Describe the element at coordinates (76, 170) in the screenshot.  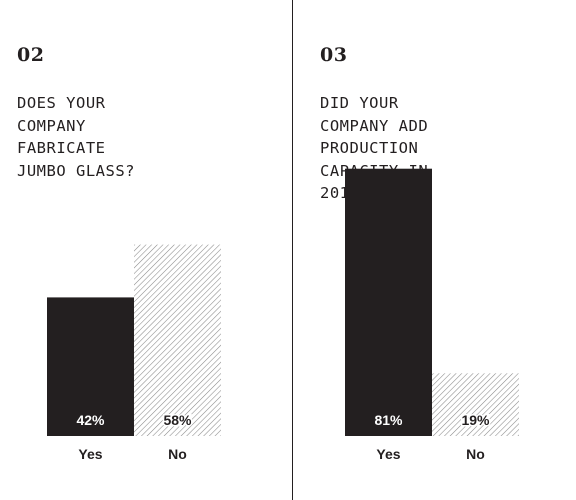
I see `question-line: JUMBO GLASS?` at that location.